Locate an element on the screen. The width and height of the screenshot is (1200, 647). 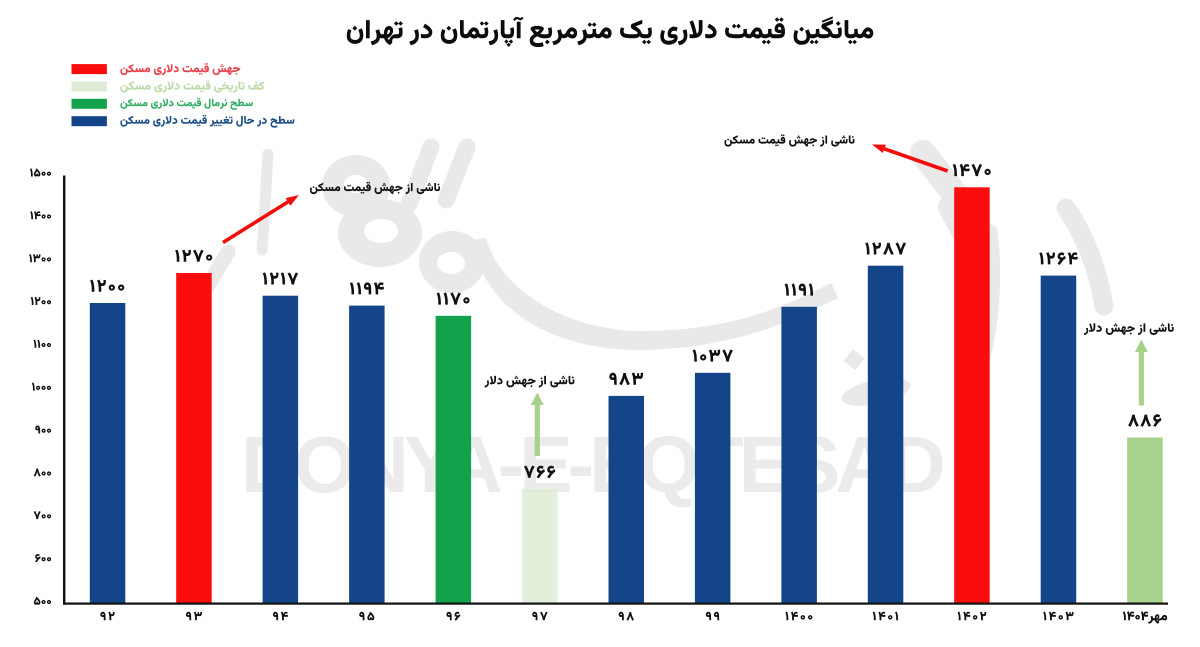
svg-text: DONYA-E-EQTESAD is located at coordinates (592, 464).